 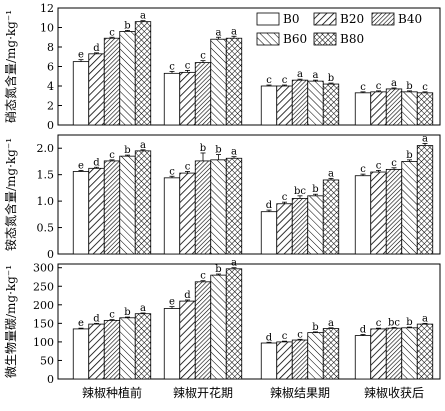 I want to click on category-label: 辣椒种植前, so click(x=112, y=392).